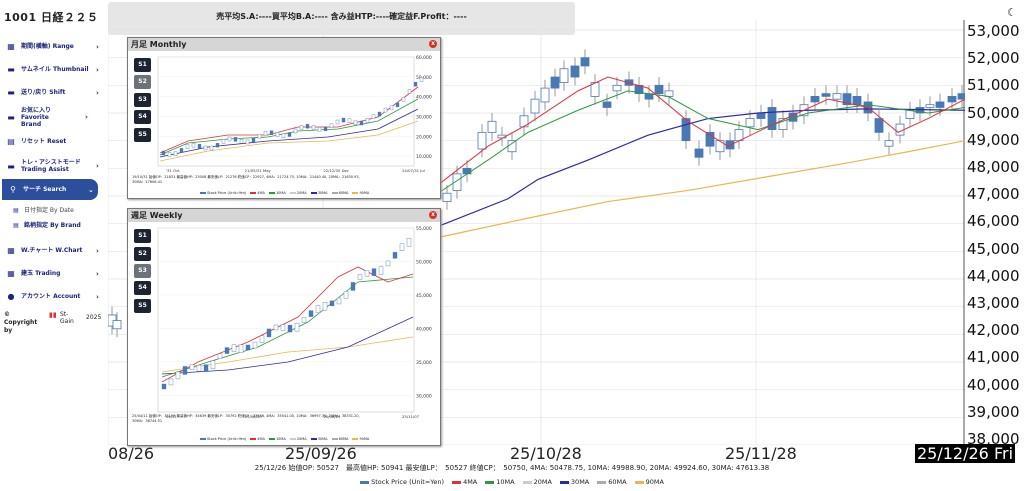  Describe the element at coordinates (993, 303) in the screenshot. I see `y-tick-label: 43,000` at that location.